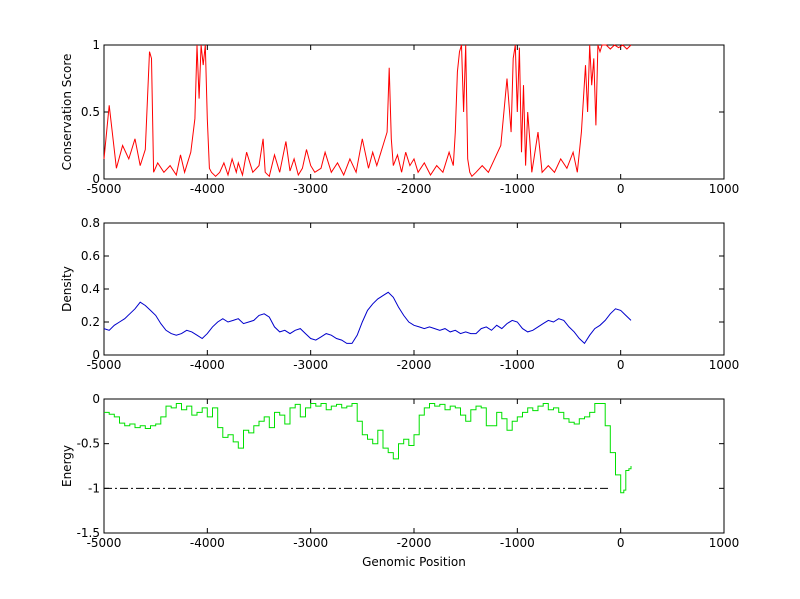 Image resolution: width=800 pixels, height=599 pixels. I want to click on y-axis-label: Conservation Score, so click(67, 112).